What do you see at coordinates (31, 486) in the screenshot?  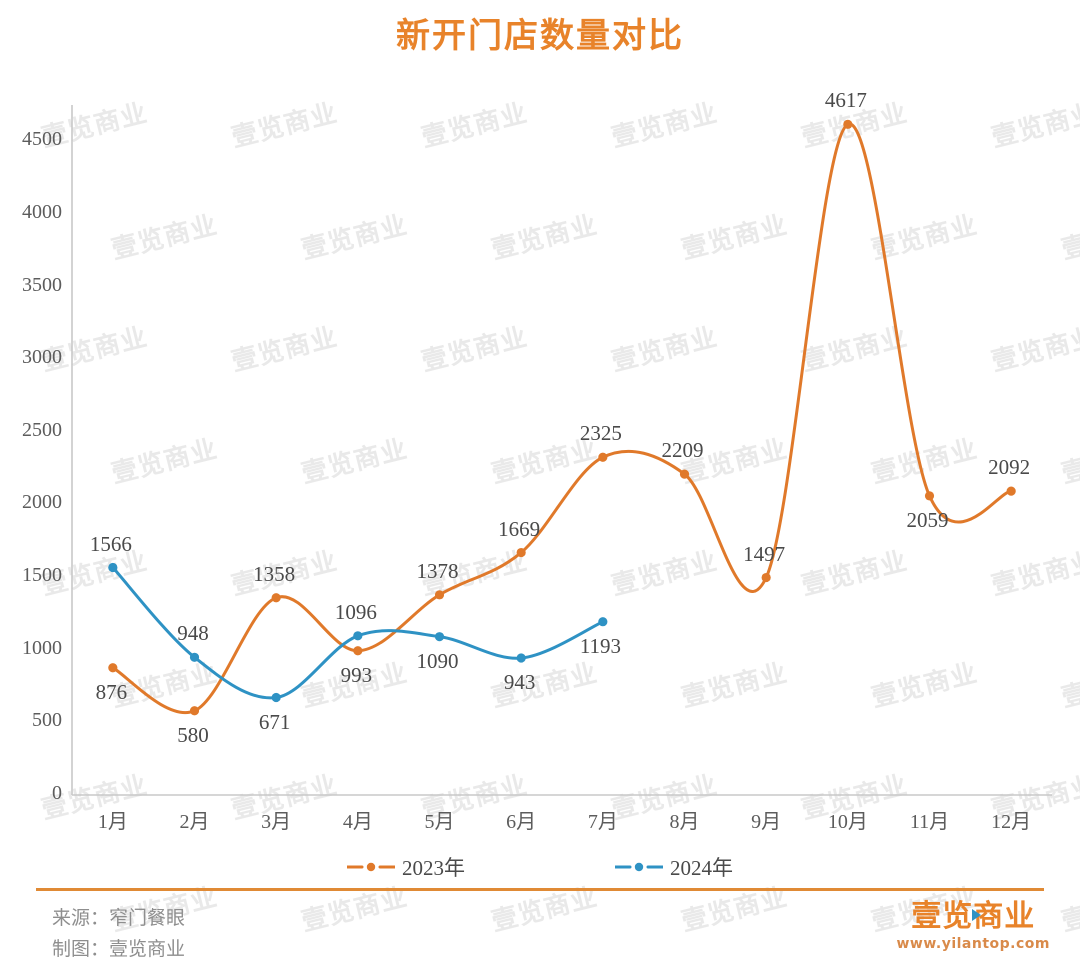 I see `y-axis-tick-labels: 0 500 1000 1500 2000 2500 3000 3500 4000 4500` at bounding box center [31, 486].